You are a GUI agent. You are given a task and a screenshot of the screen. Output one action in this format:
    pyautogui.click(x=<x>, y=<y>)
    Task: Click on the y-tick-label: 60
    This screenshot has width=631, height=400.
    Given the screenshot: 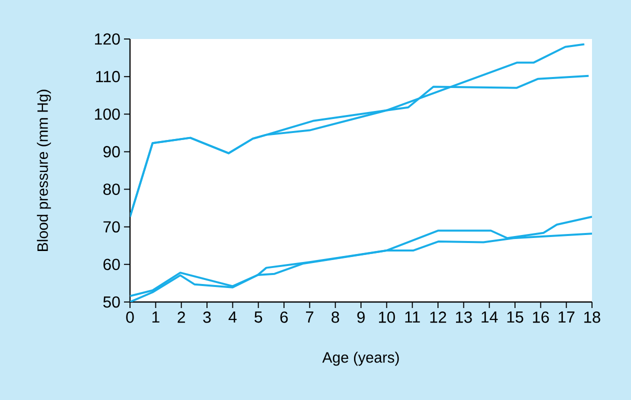 What is the action you would take?
    pyautogui.click(x=111, y=264)
    